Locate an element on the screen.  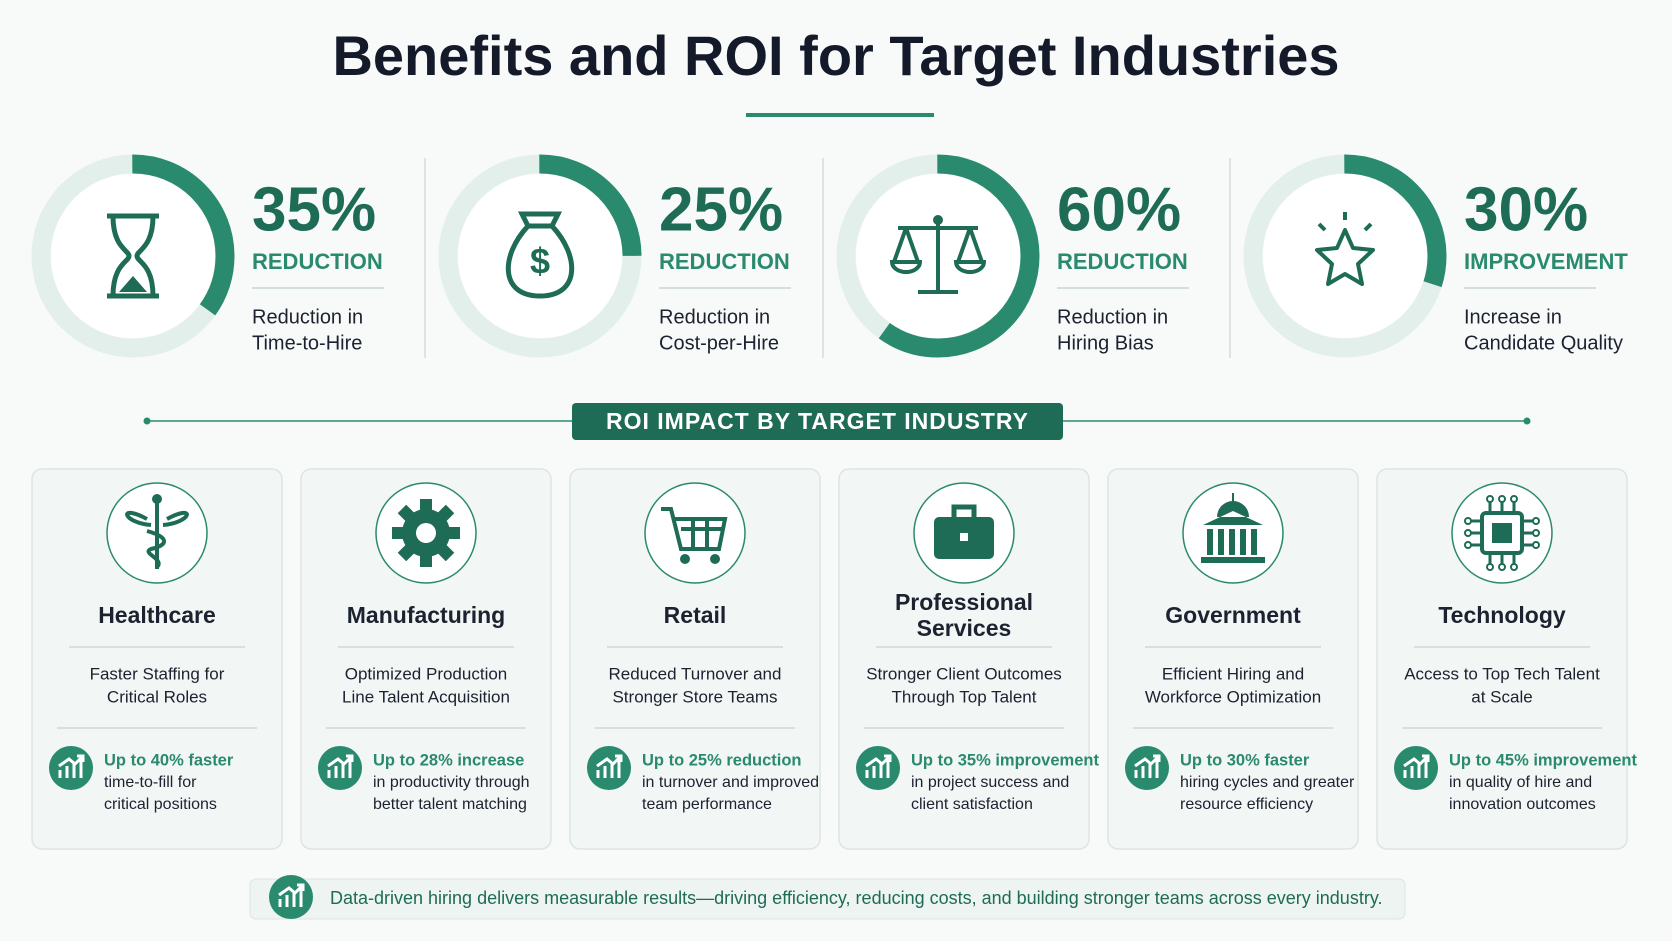
stat-highlight: Up to 35% improvement is located at coordinates (1005, 760).